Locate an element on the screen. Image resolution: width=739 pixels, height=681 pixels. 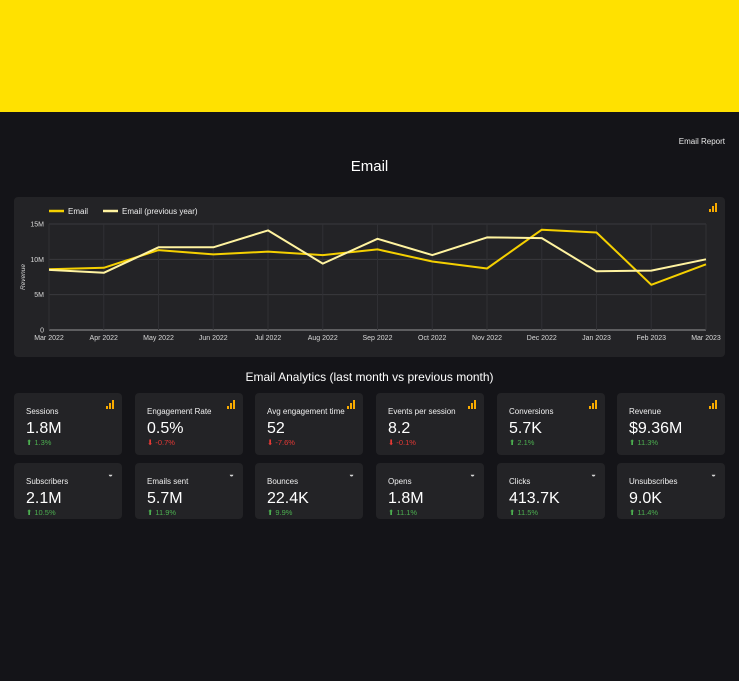
kpi-label: Unsubscribes is located at coordinates (653, 481).